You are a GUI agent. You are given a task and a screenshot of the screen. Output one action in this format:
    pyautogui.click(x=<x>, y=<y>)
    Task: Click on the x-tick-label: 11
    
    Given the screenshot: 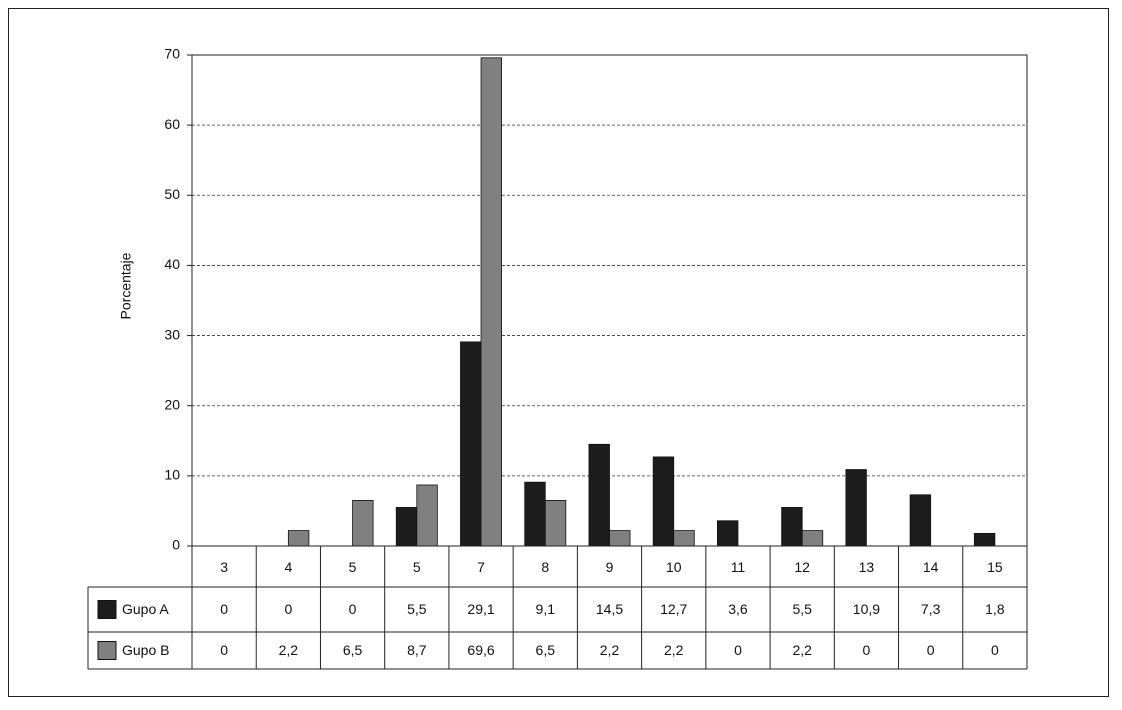 What is the action you would take?
    pyautogui.click(x=738, y=567)
    